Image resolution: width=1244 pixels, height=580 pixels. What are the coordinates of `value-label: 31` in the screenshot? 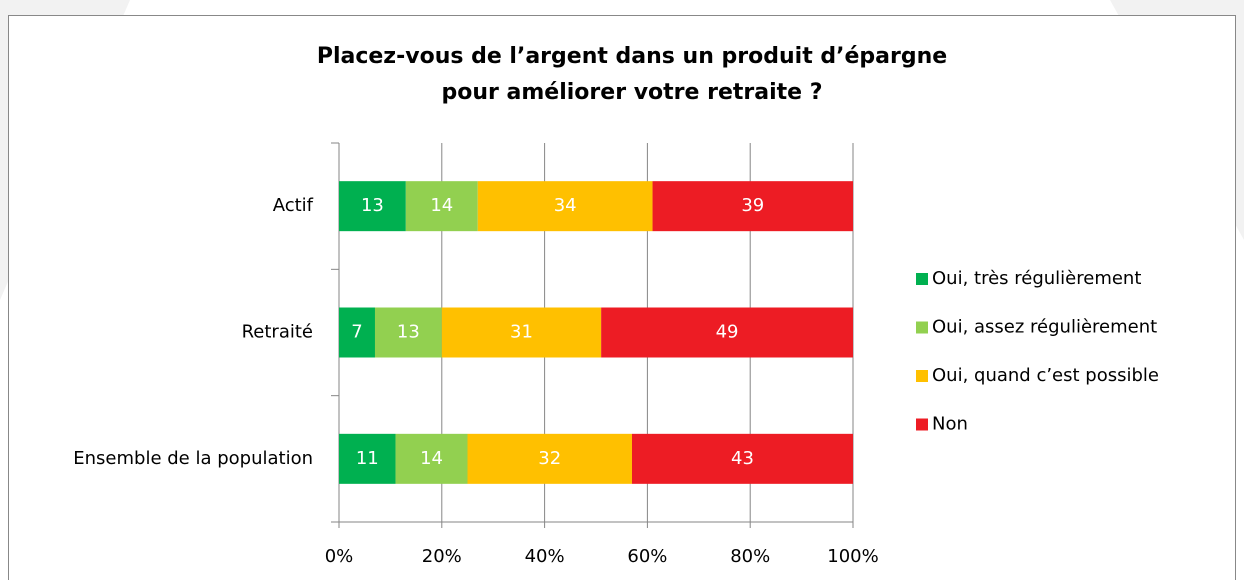 It's located at (521, 332).